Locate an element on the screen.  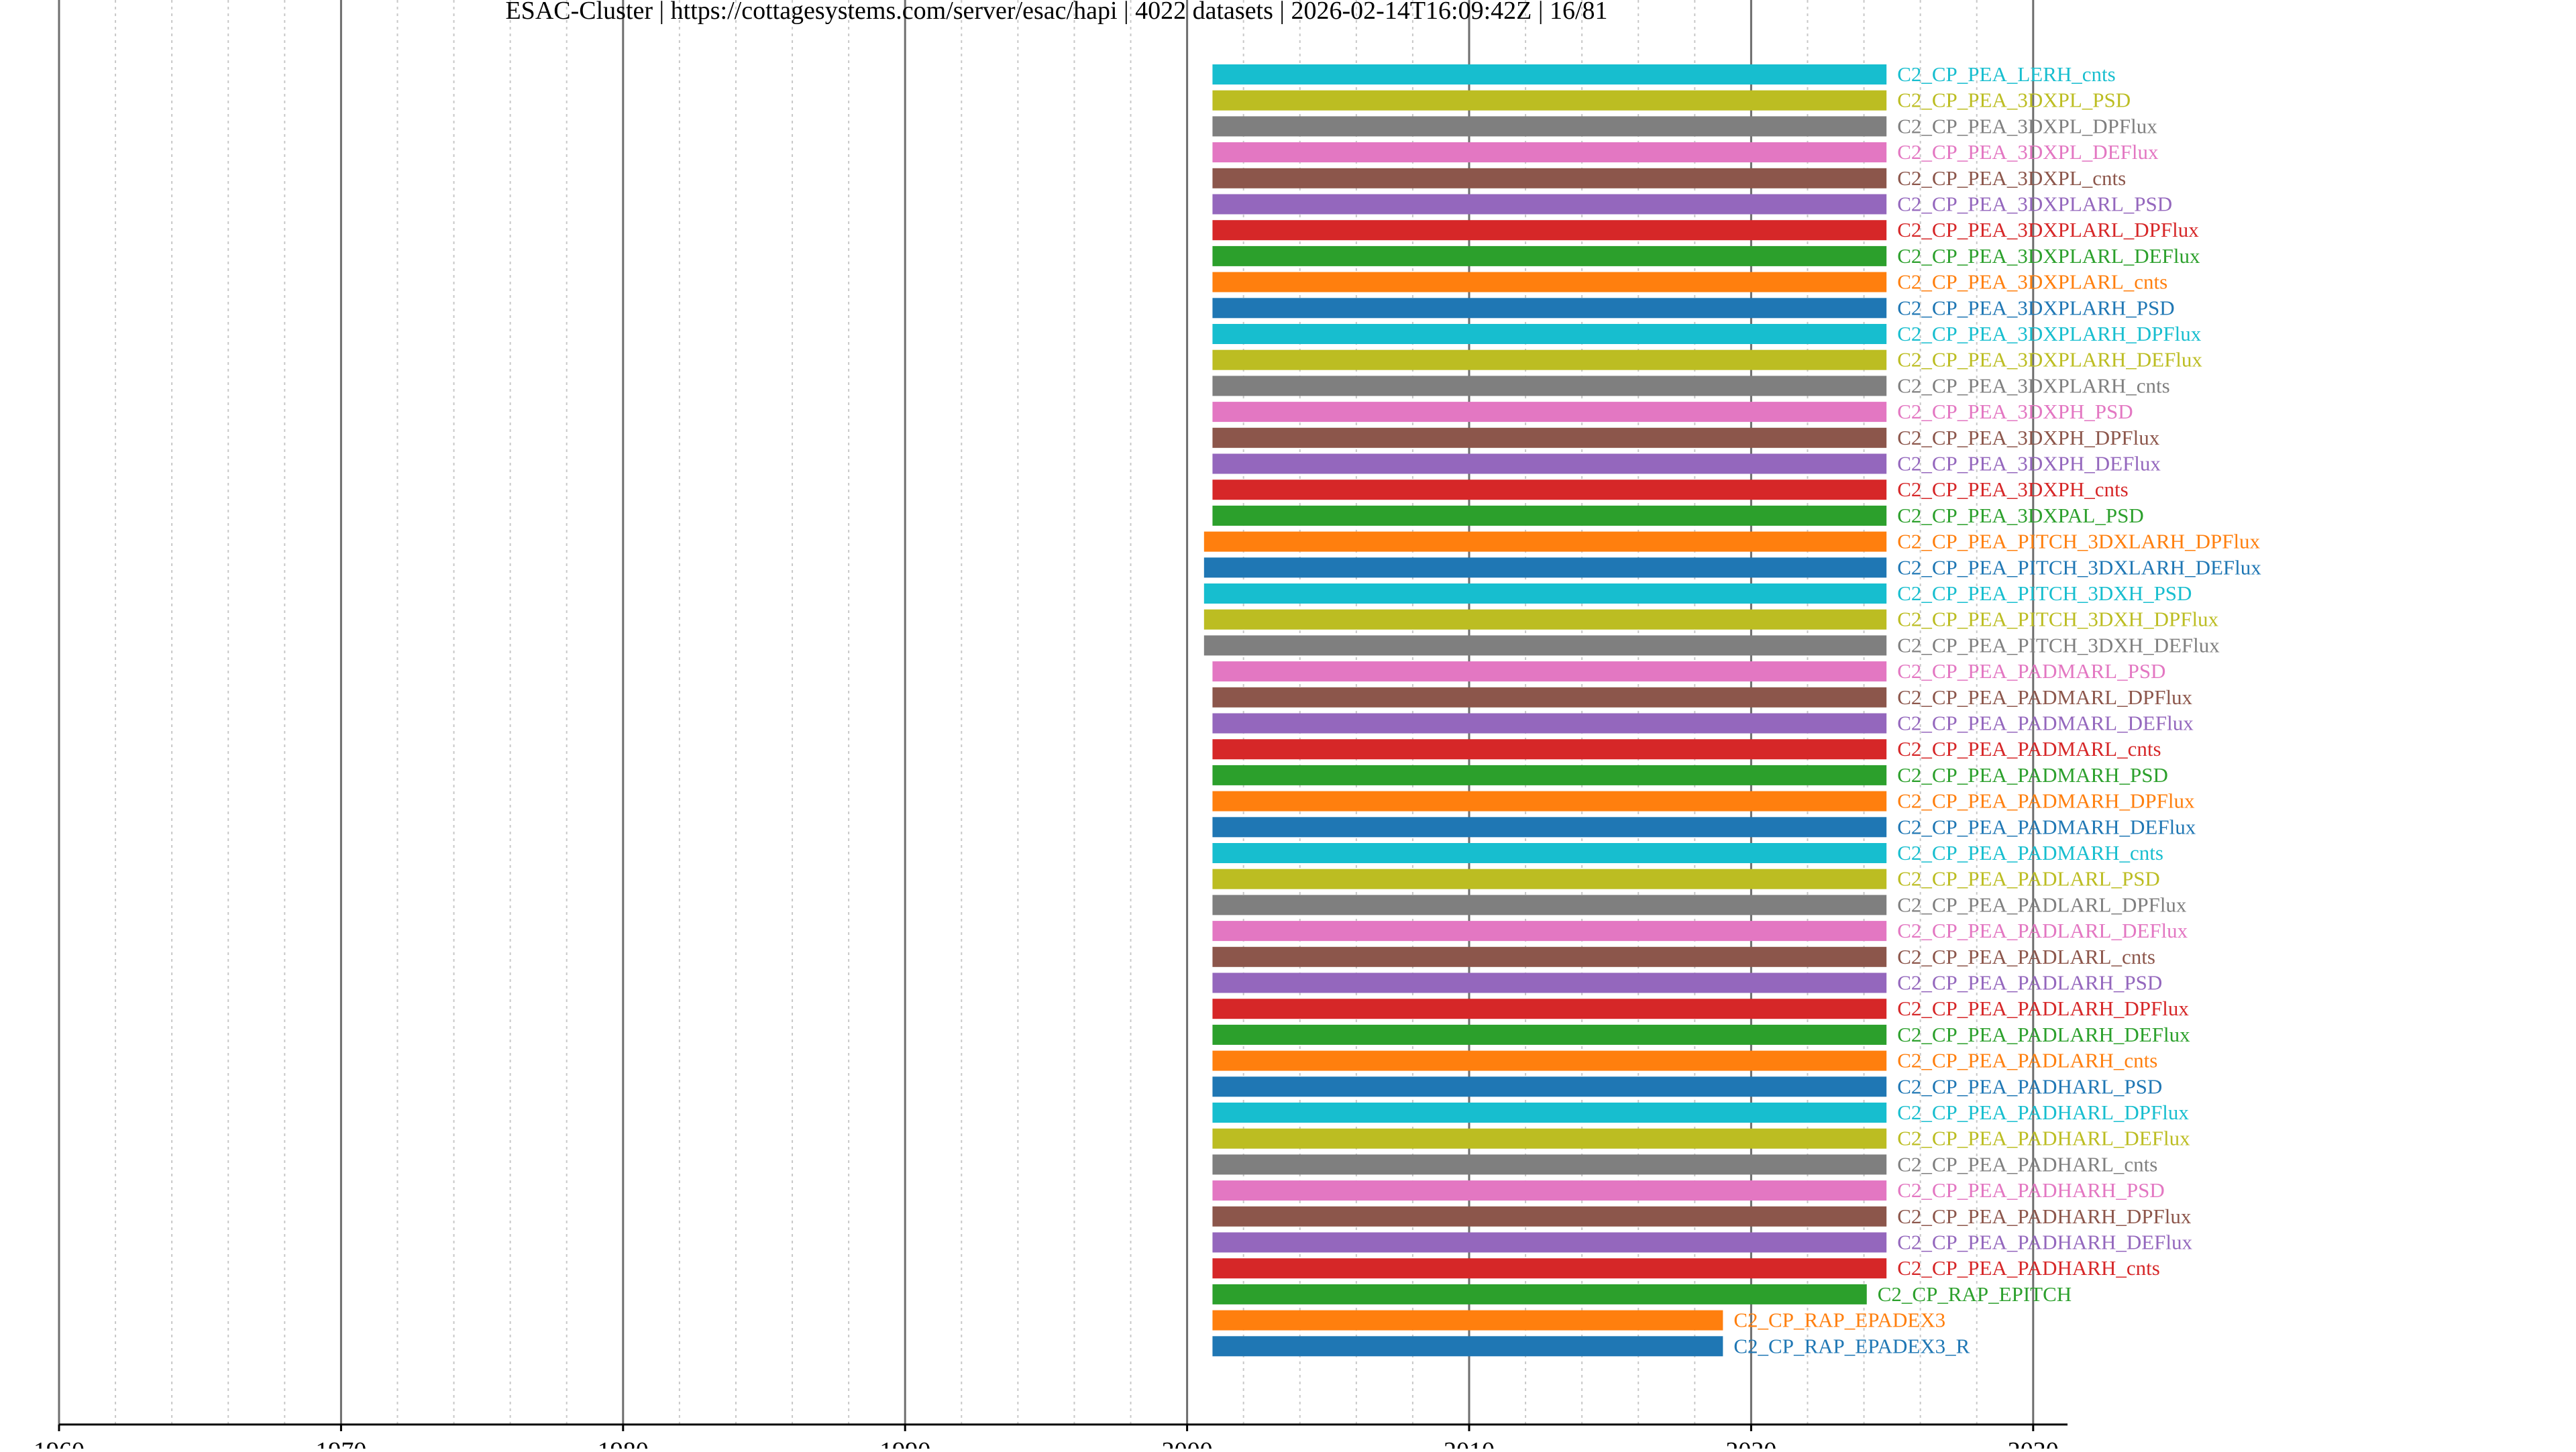
bar-label-C2_CP_PEA_PADLARL_PSD: C2_CP_PEA_PADLARL_PSD is located at coordinates (2028, 879).